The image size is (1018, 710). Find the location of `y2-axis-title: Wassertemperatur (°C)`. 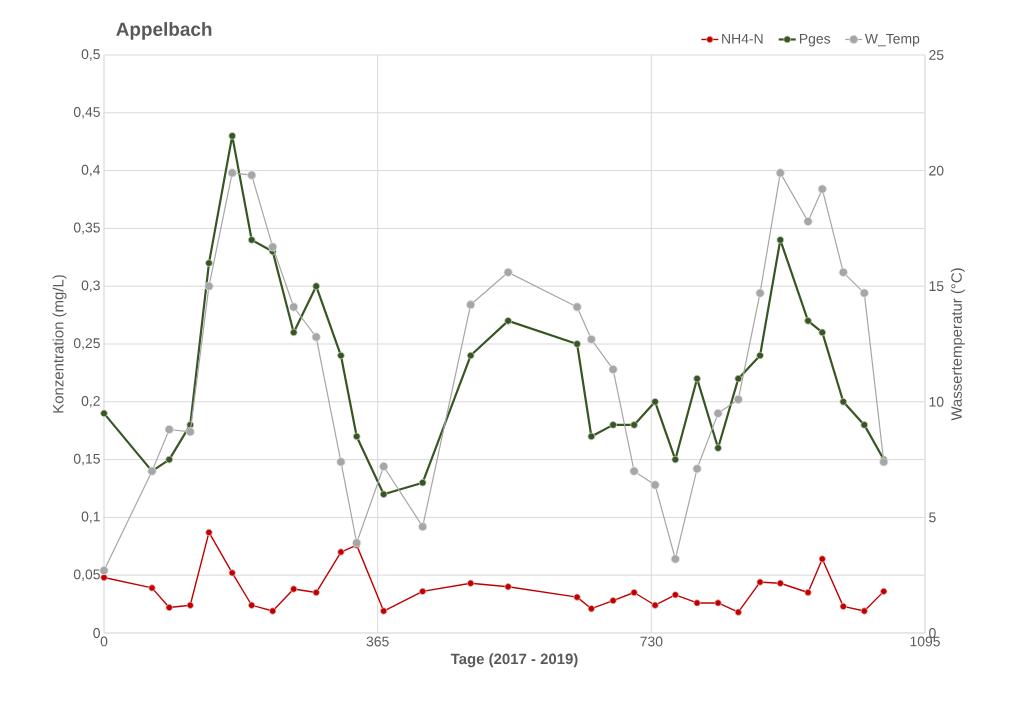

y2-axis-title: Wassertemperatur (°C) is located at coordinates (957, 344).